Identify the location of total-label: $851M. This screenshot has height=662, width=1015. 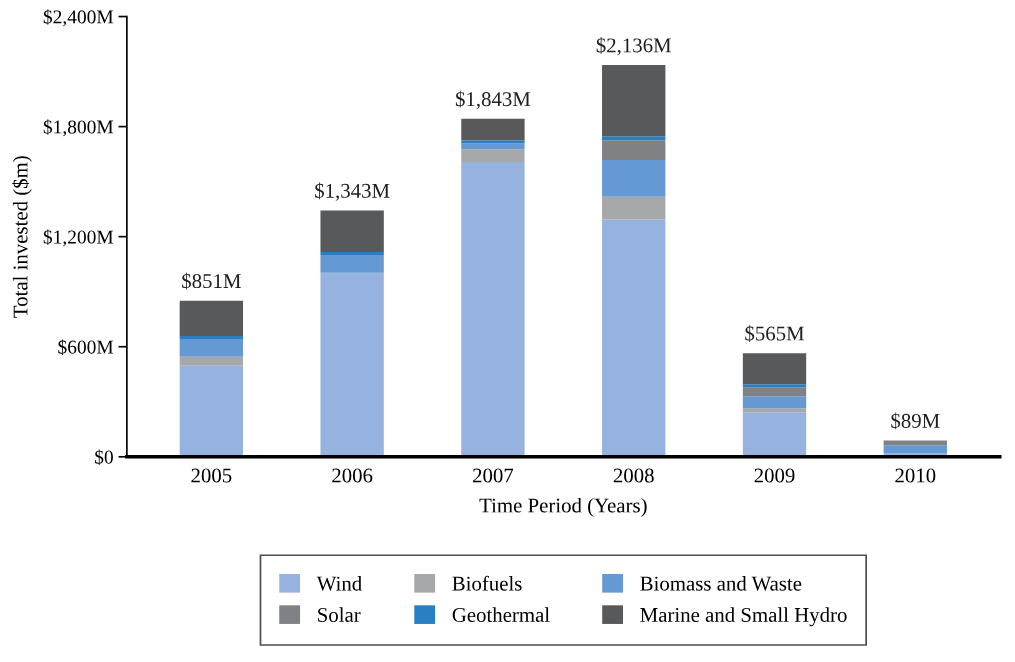
(211, 281).